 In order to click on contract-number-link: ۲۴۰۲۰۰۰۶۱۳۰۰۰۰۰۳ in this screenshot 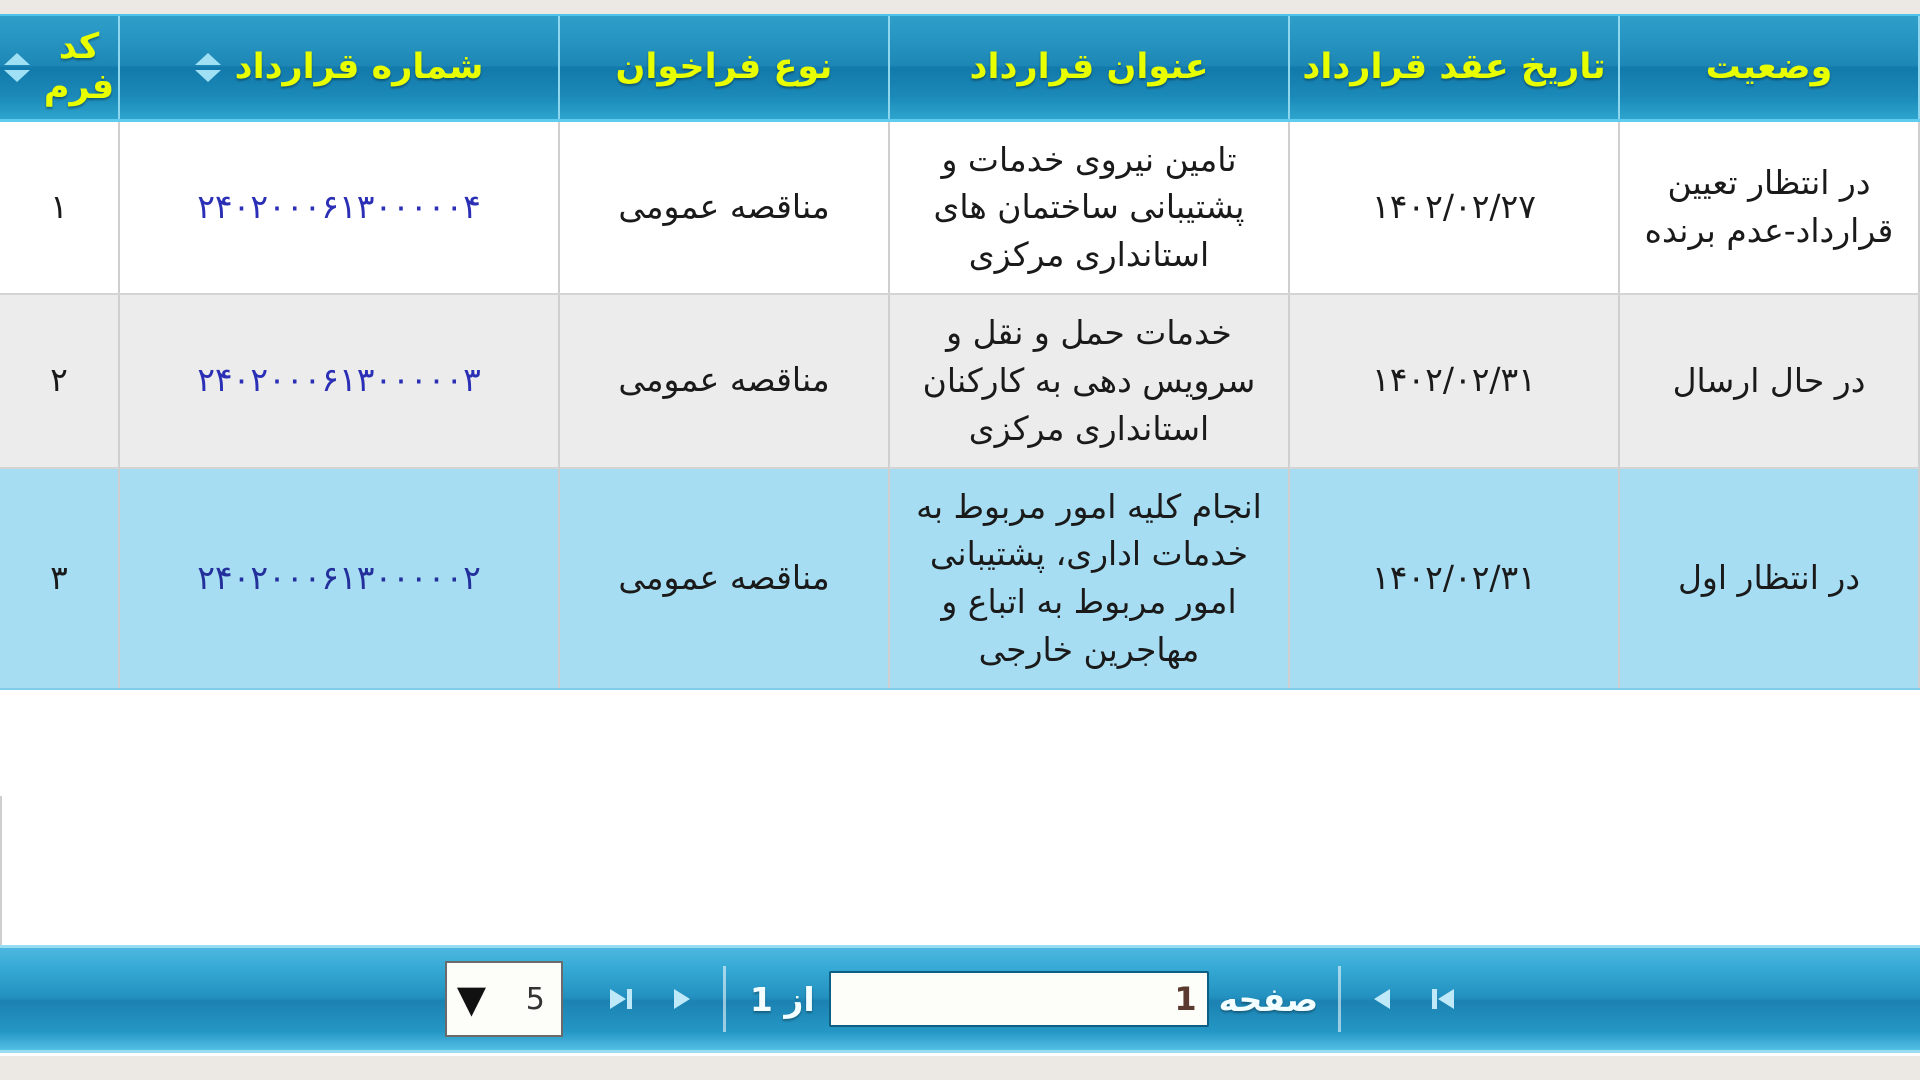, I will do `click(339, 380)`.